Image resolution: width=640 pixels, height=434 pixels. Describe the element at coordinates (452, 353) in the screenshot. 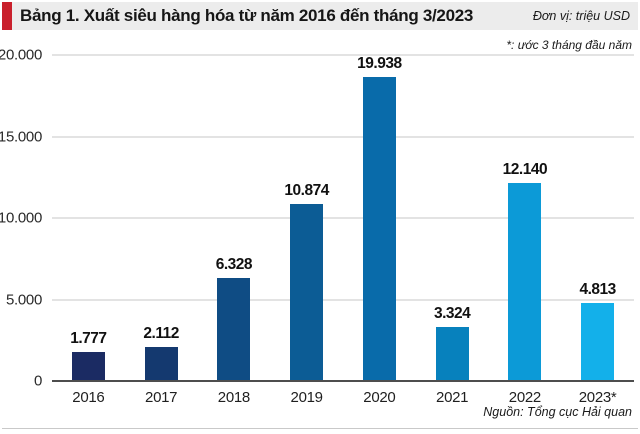

I see `bar-2021` at that location.